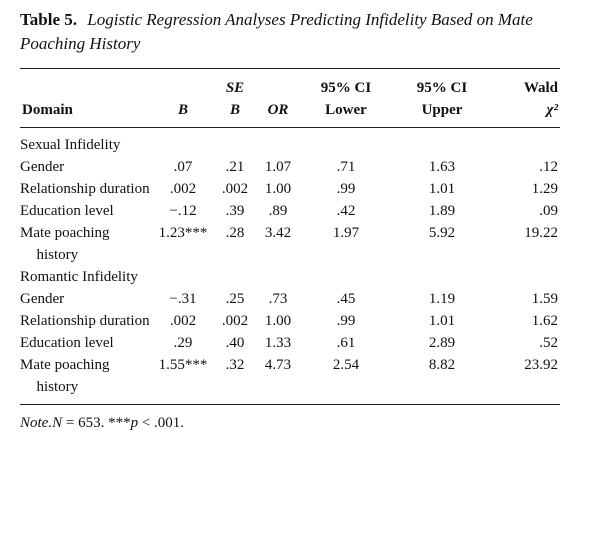 Image resolution: width=596 pixels, height=537 pixels. Describe the element at coordinates (346, 110) in the screenshot. I see `header-text: Lower` at that location.